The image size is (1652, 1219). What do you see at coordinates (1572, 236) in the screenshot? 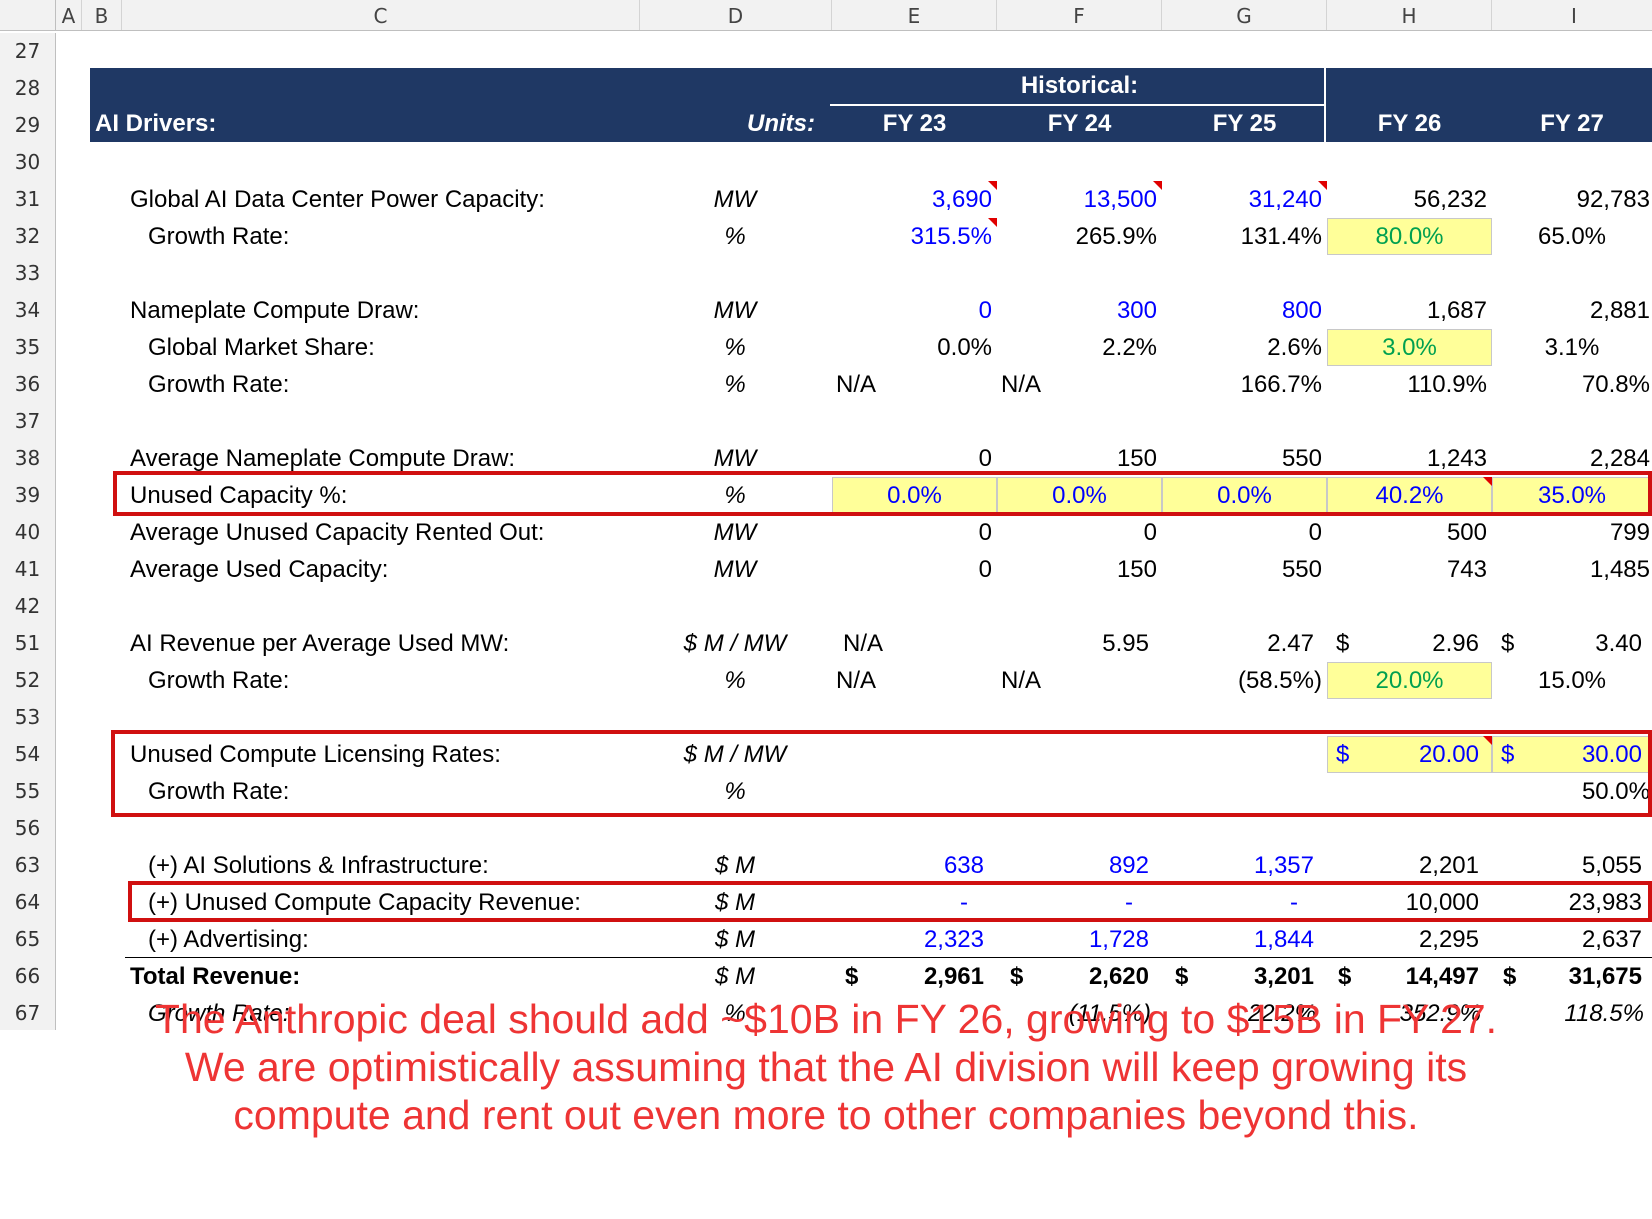
I see `value-cell: 65.0%` at bounding box center [1572, 236].